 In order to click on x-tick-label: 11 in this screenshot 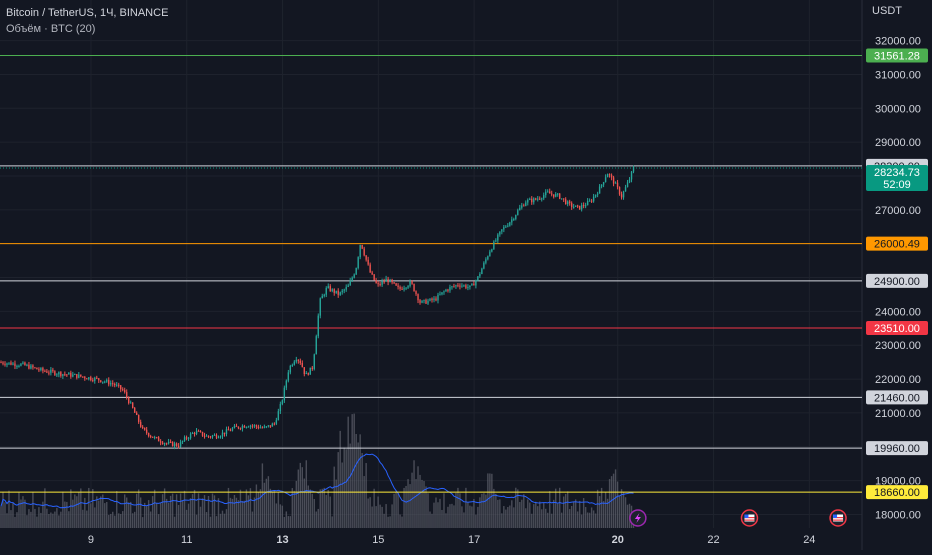, I will do `click(186, 540)`.